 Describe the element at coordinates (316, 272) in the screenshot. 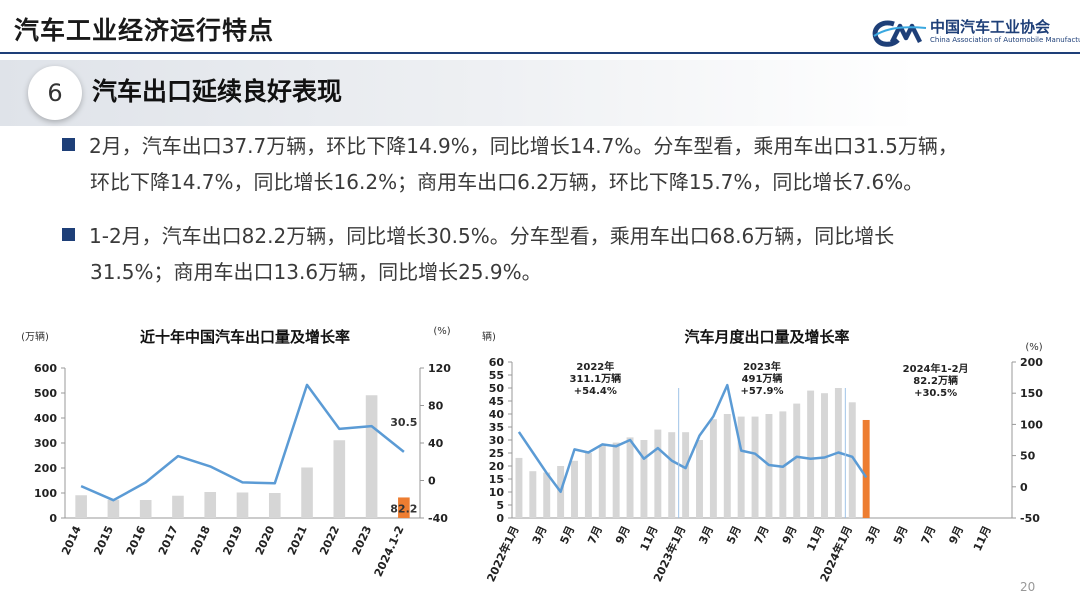

I see `bullet-text-line: 31.5%；商用车出口13.6万辆，同比增长25.9%。` at that location.